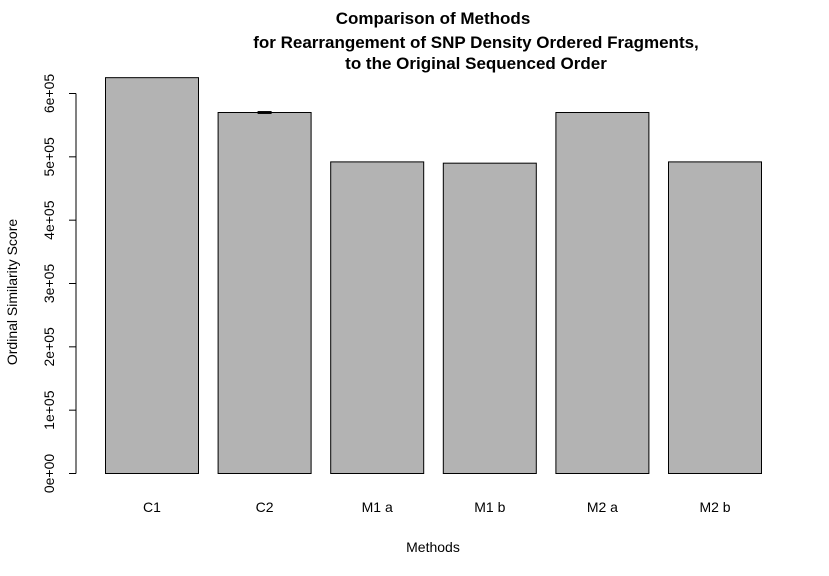  Describe the element at coordinates (437, 507) in the screenshot. I see `x-axis: C1 C2 M1 a M1 b M2 a M2 b` at that location.